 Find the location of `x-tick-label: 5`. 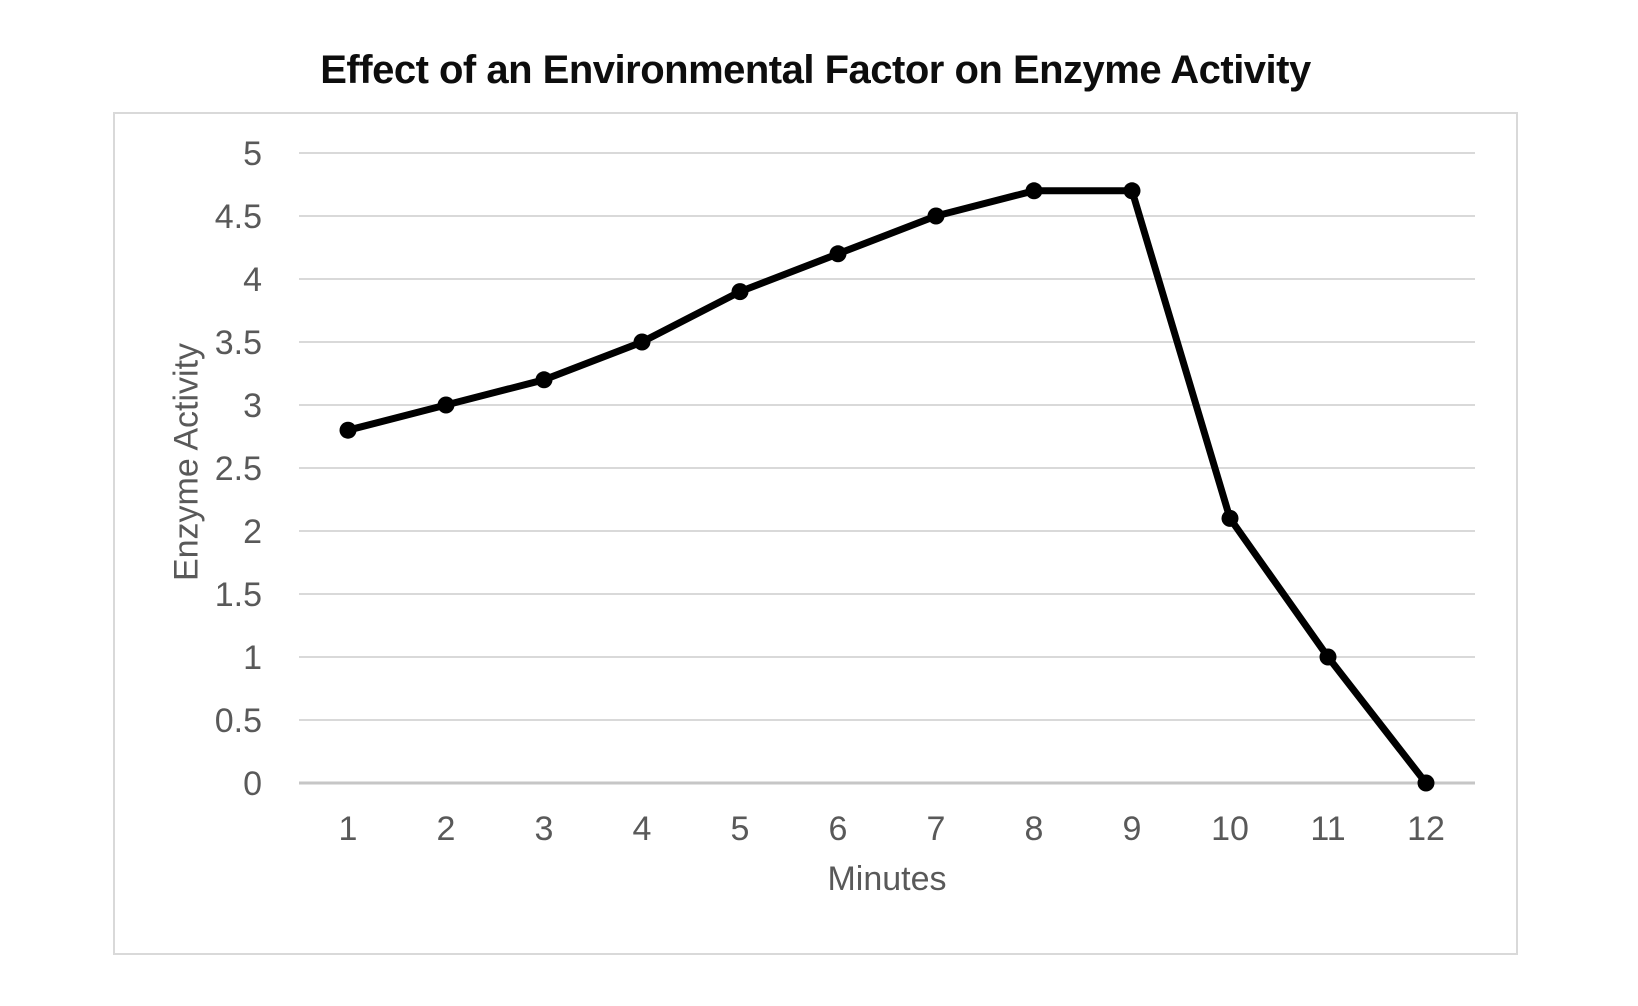

x-tick-label: 5 is located at coordinates (740, 829).